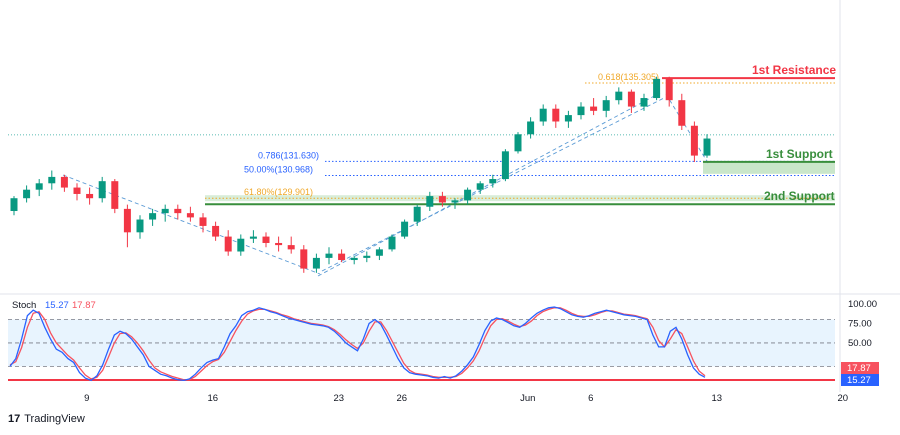 This screenshot has height=435, width=900. I want to click on level-label: 1st Support, so click(799, 154).